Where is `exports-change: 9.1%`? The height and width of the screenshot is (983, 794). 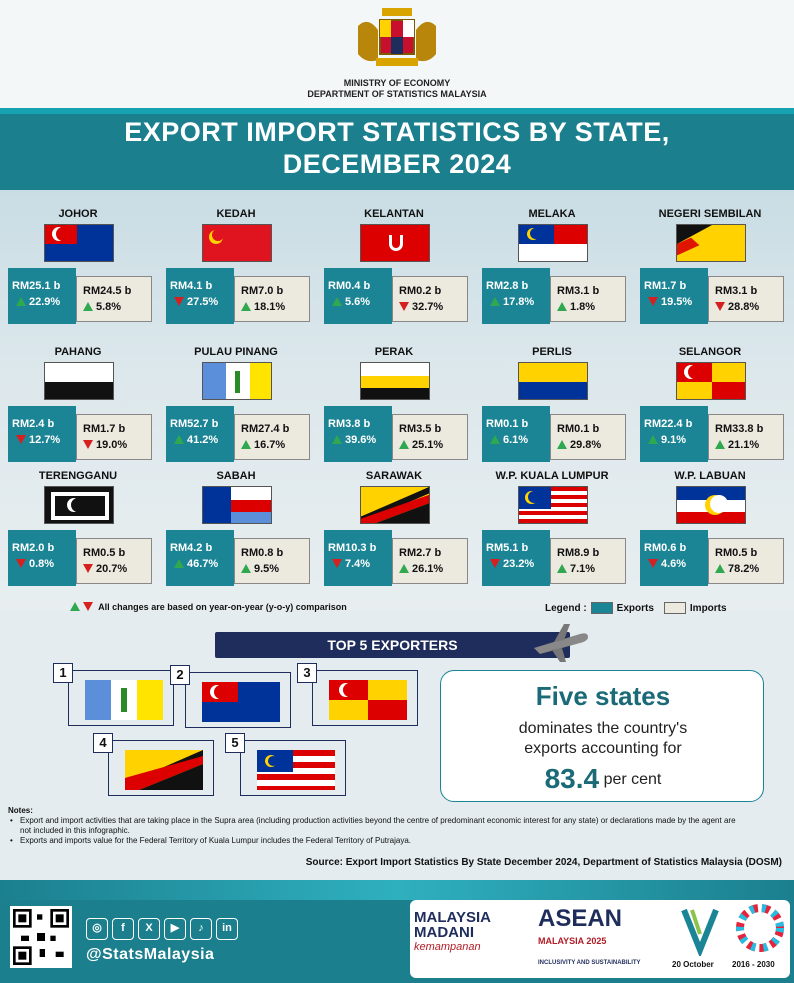
exports-change: 9.1% is located at coordinates (674, 440).